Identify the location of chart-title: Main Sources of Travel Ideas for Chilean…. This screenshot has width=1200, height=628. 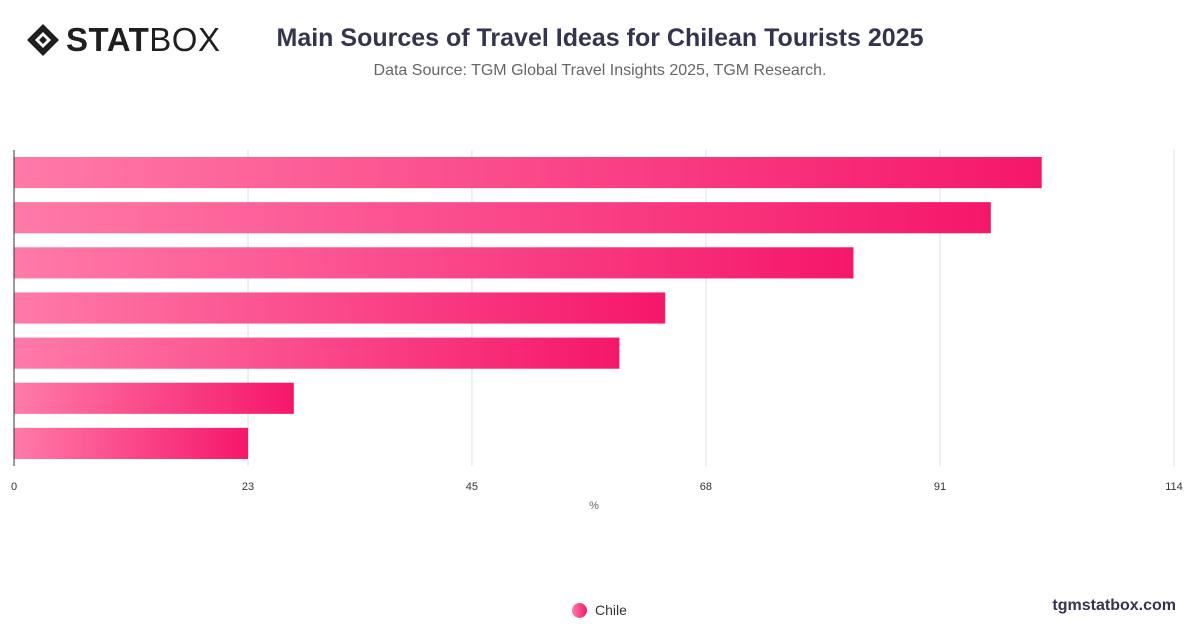
(600, 38).